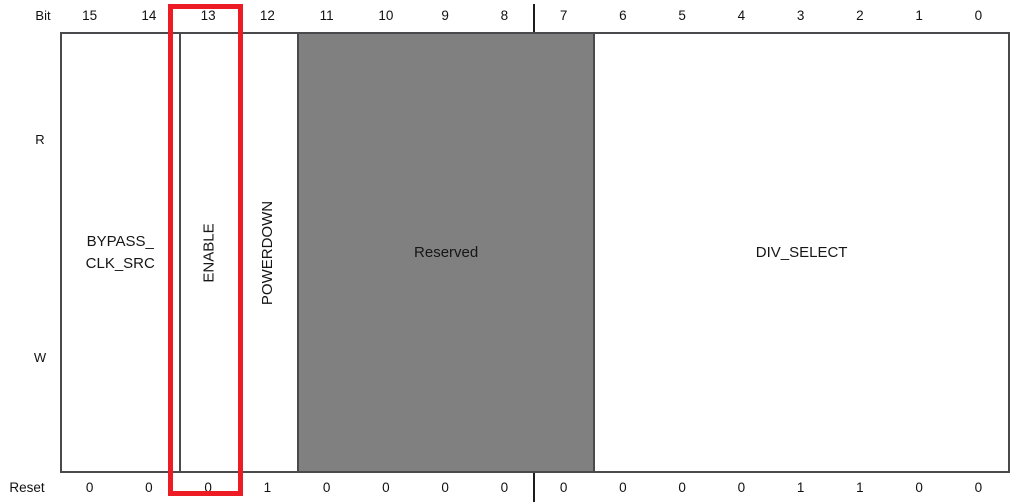 Image resolution: width=1017 pixels, height=503 pixels. Describe the element at coordinates (43, 15) in the screenshot. I see `bit-row-label: Bit` at that location.